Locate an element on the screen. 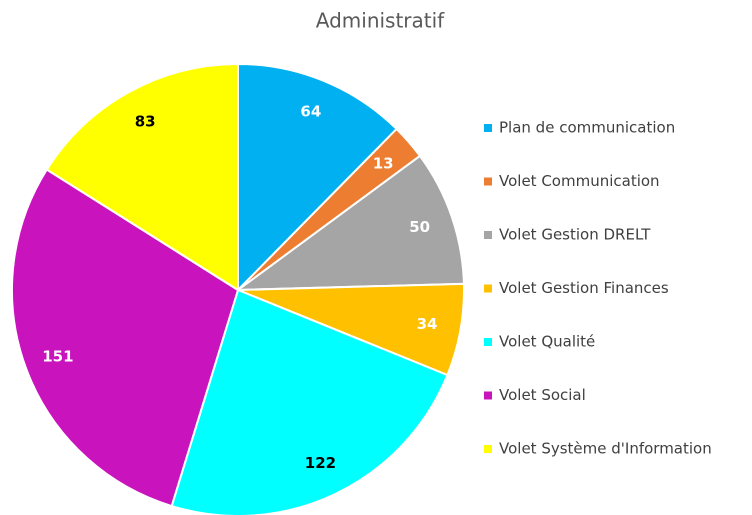 This screenshot has height=515, width=752. data-label: 34 is located at coordinates (427, 324).